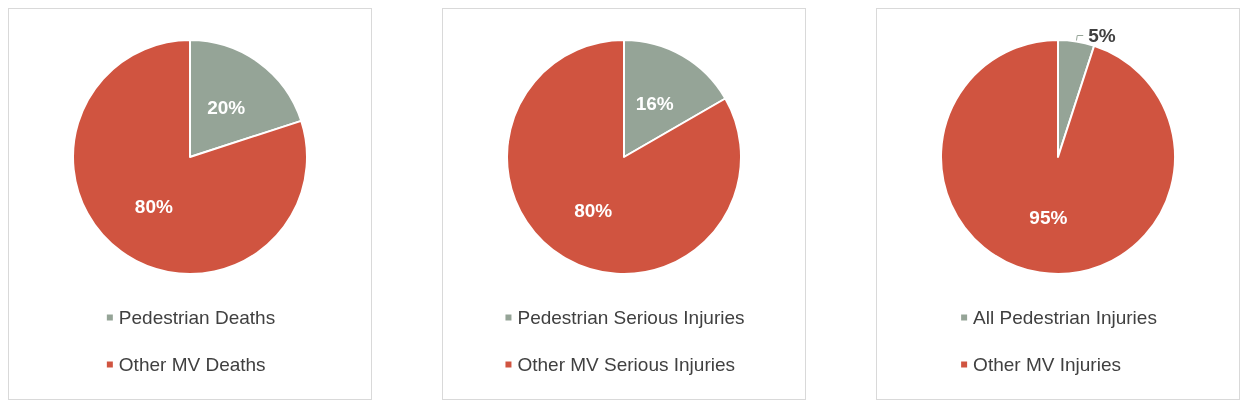 This screenshot has width=1244, height=400. I want to click on legend-label: Other MV Serious Injuries, so click(626, 364).